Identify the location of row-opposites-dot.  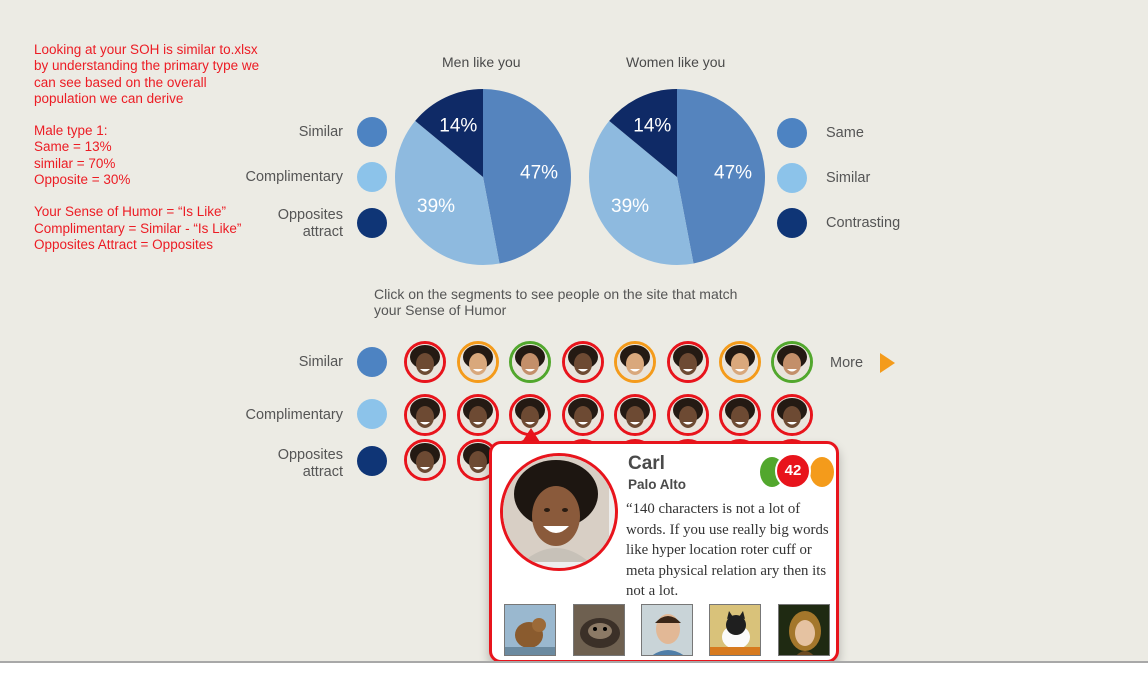
(372, 461).